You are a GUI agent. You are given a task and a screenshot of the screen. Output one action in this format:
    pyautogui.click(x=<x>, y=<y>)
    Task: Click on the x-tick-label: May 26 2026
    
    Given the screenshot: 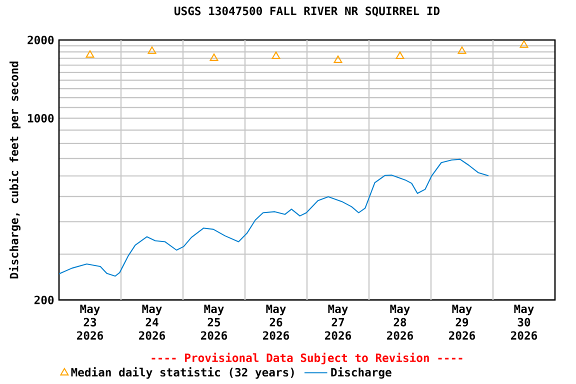 What is the action you would take?
    pyautogui.click(x=276, y=322)
    